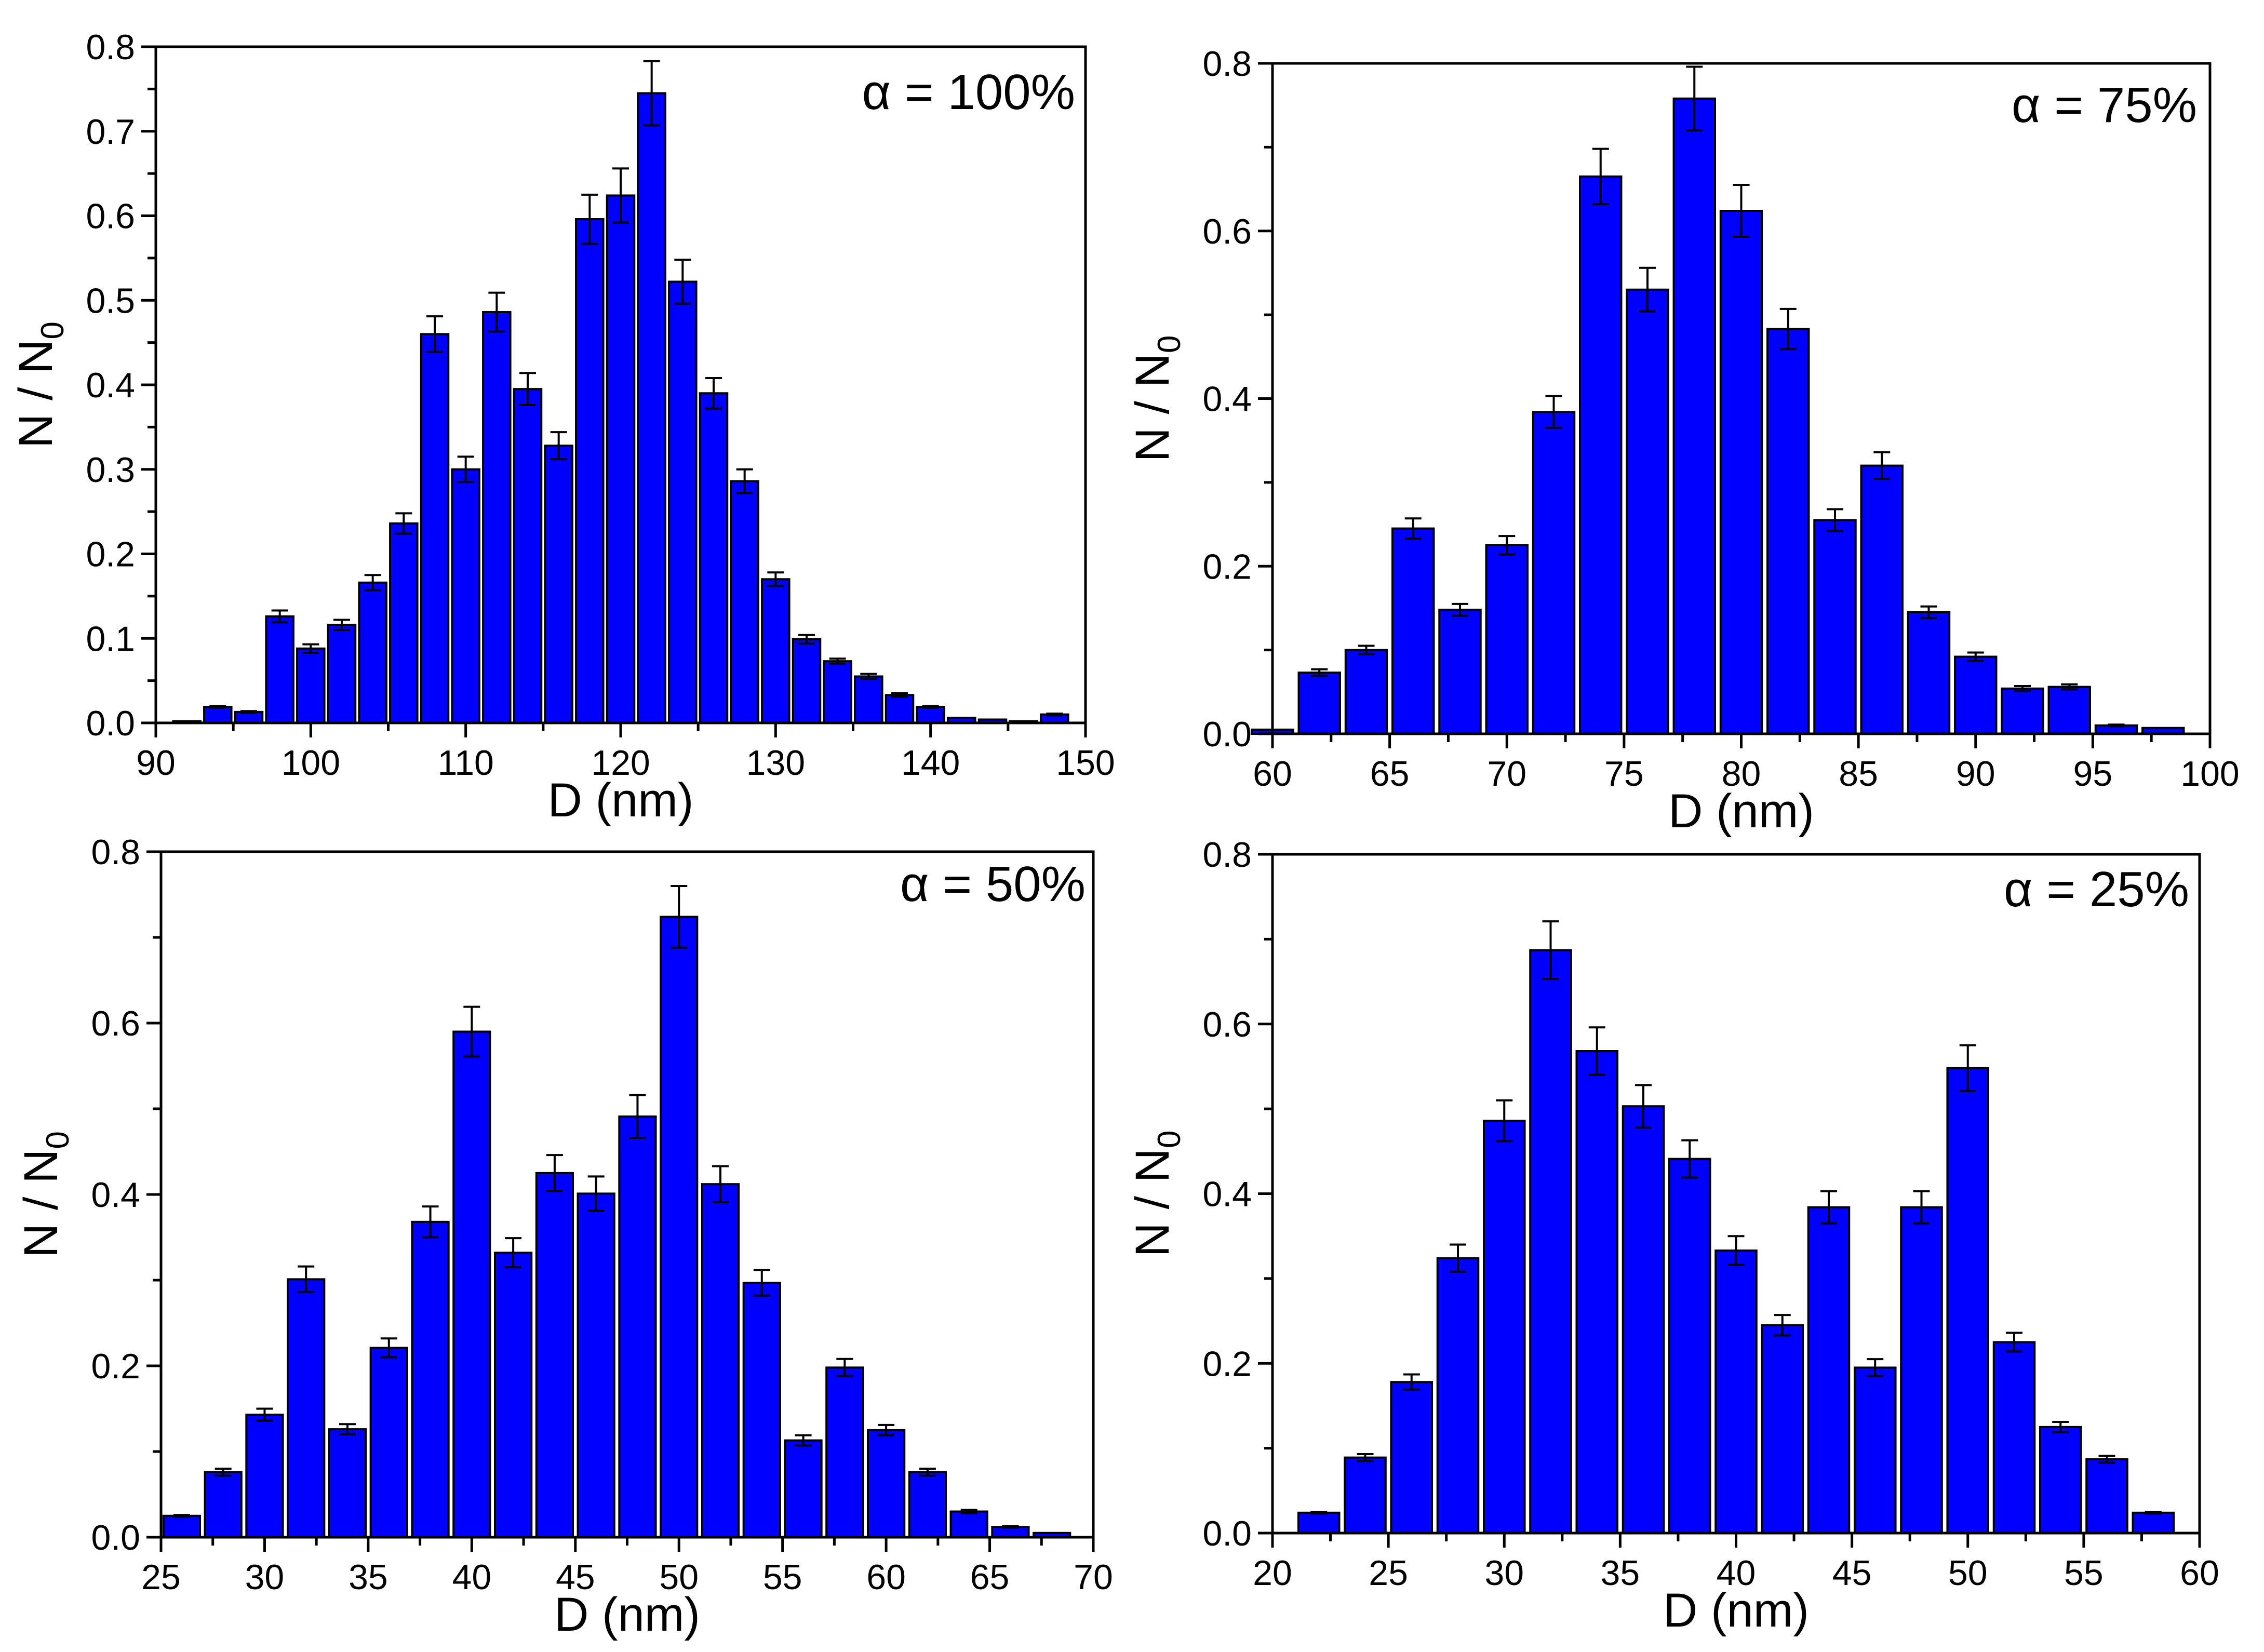  I want to click on x-tick-label: 85, so click(1858, 774).